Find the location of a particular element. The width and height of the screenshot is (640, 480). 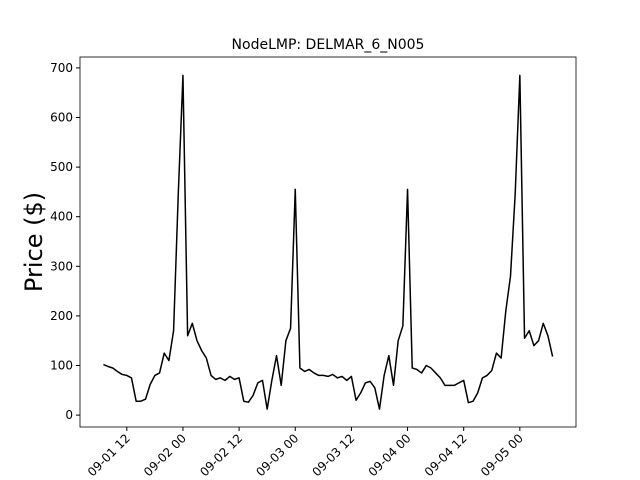

y-tick-label: 0 is located at coordinates (69, 415).